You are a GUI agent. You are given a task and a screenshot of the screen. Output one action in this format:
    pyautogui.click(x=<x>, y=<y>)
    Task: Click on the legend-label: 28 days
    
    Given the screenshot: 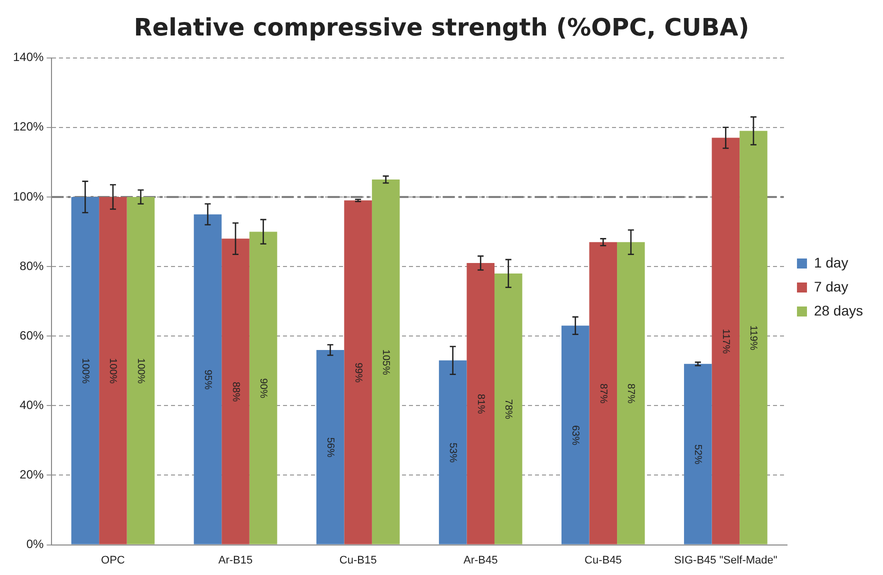 What is the action you would take?
    pyautogui.click(x=839, y=310)
    